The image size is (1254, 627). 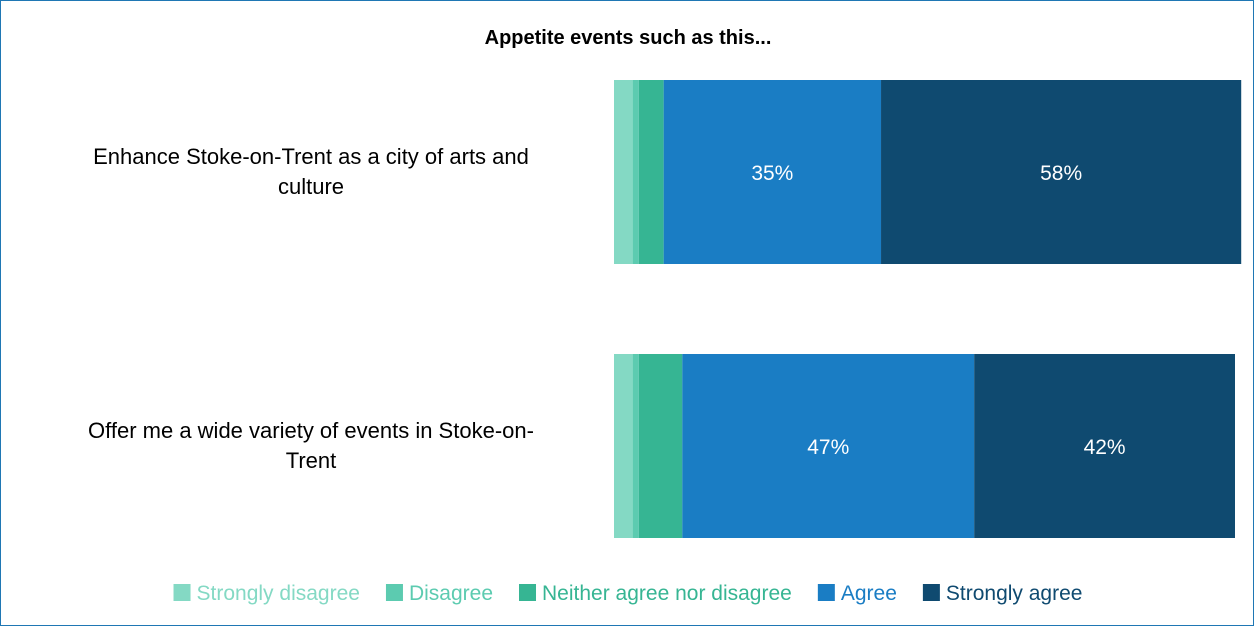 I want to click on legend-item: Strongly agree, so click(x=1002, y=593).